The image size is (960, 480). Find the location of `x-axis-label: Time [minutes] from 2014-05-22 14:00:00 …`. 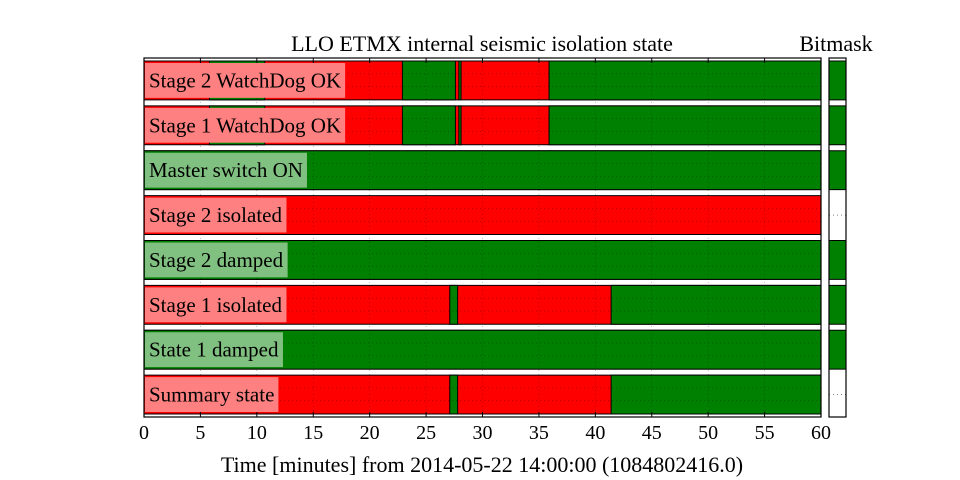

x-axis-label: Time [minutes] from 2014-05-22 14:00:00 … is located at coordinates (482, 464).